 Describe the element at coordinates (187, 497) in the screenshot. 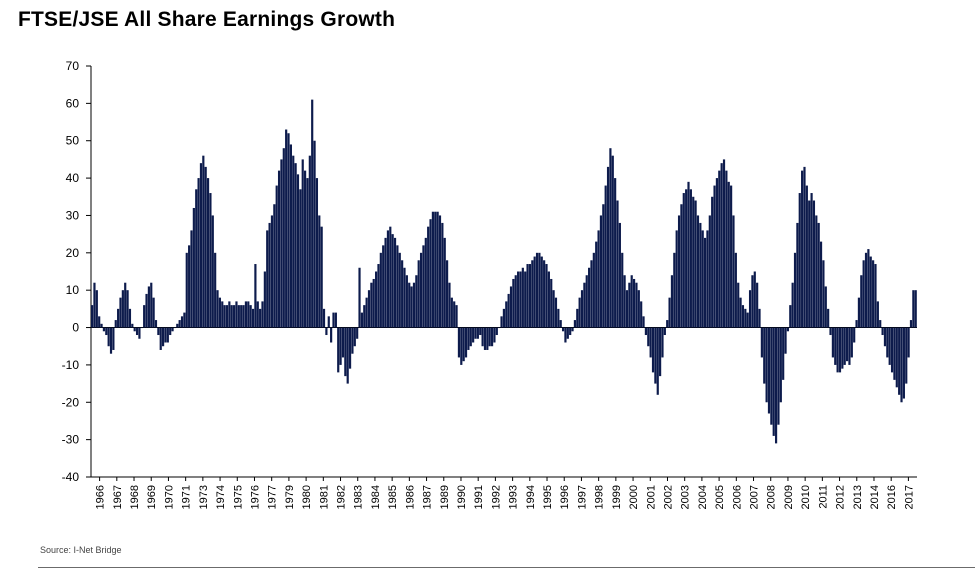

I see `x-tick-label: 1971` at that location.